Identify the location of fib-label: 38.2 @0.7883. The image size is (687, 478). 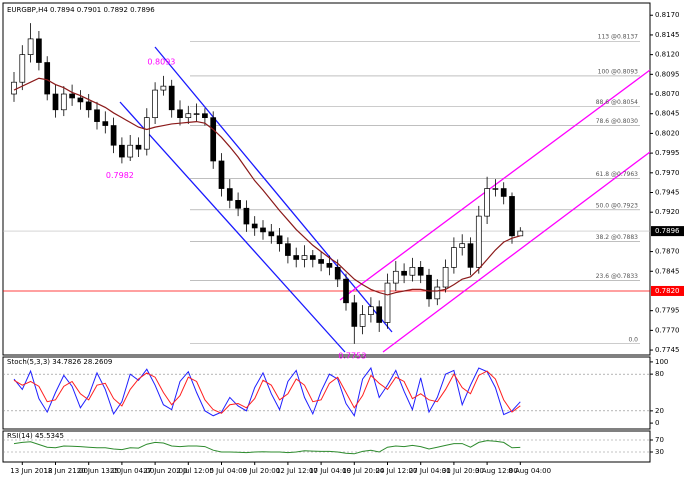
(617, 237).